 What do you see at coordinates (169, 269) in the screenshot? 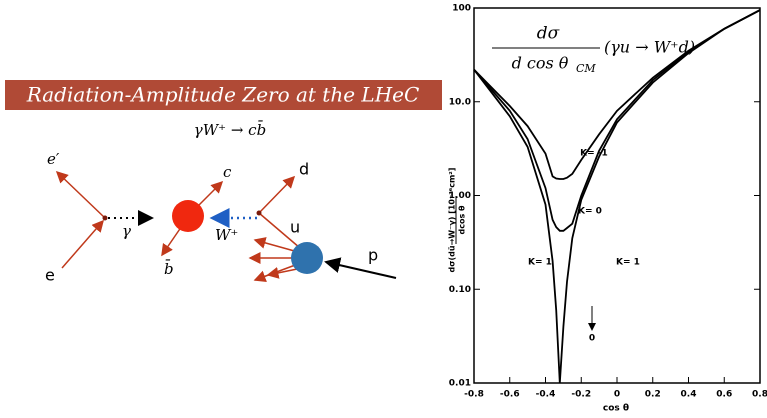
I see `label: b̄` at bounding box center [169, 269].